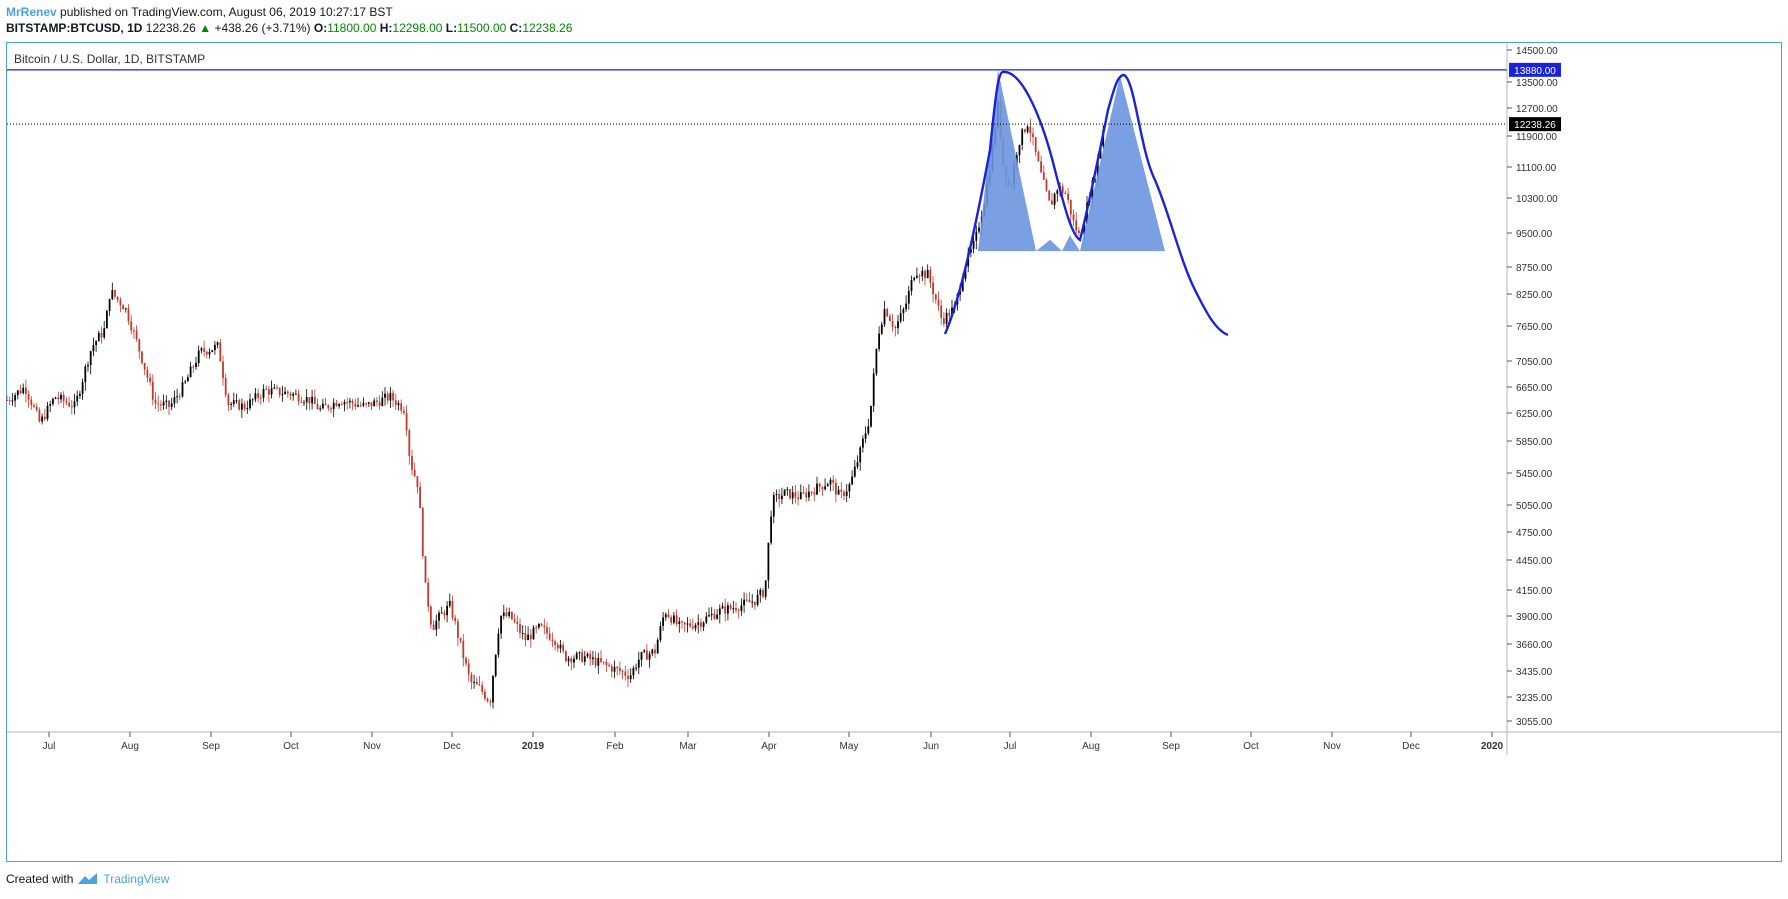 This screenshot has width=1788, height=899. What do you see at coordinates (110, 59) in the screenshot?
I see `chart-title: Bitcoin / U.S. Dollar, 1D, BITSTAMP` at bounding box center [110, 59].